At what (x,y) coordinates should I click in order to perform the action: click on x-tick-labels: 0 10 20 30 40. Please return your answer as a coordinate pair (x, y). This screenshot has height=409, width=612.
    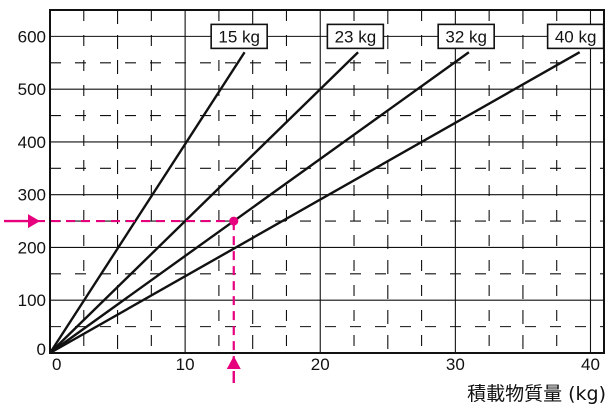
    Looking at the image, I should click on (326, 364).